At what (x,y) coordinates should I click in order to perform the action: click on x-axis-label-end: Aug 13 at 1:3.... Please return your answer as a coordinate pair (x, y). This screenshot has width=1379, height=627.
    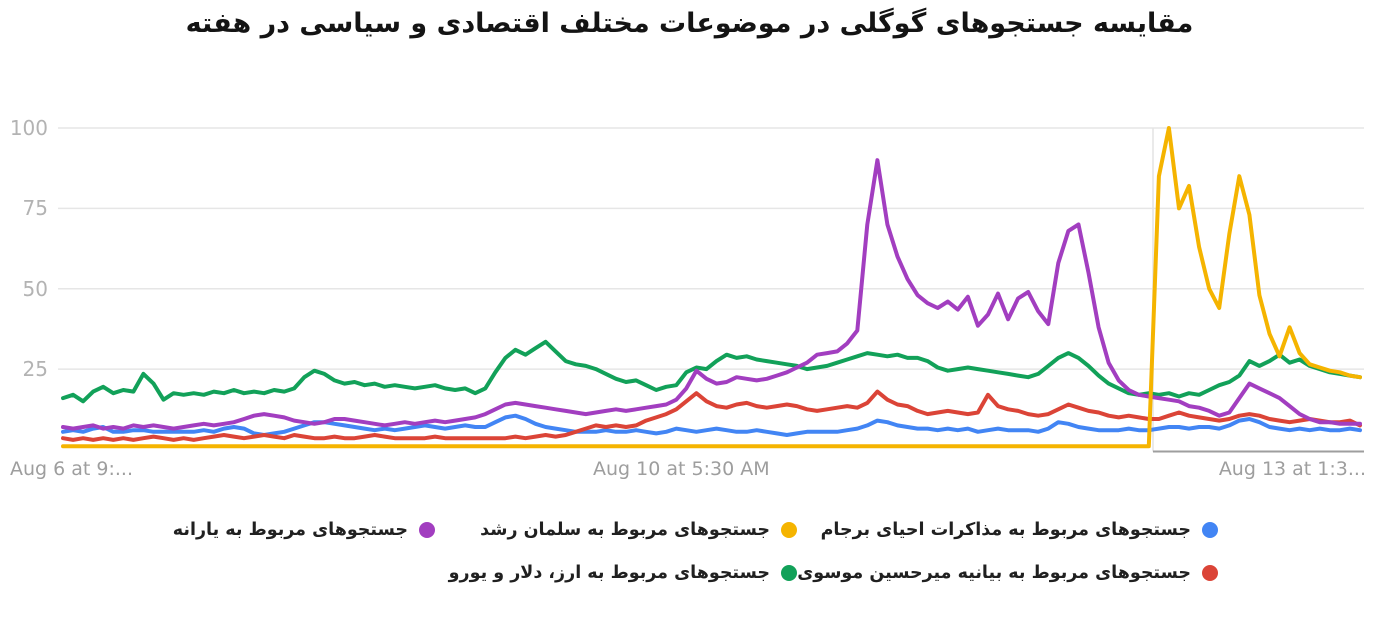
    Looking at the image, I should click on (1292, 469).